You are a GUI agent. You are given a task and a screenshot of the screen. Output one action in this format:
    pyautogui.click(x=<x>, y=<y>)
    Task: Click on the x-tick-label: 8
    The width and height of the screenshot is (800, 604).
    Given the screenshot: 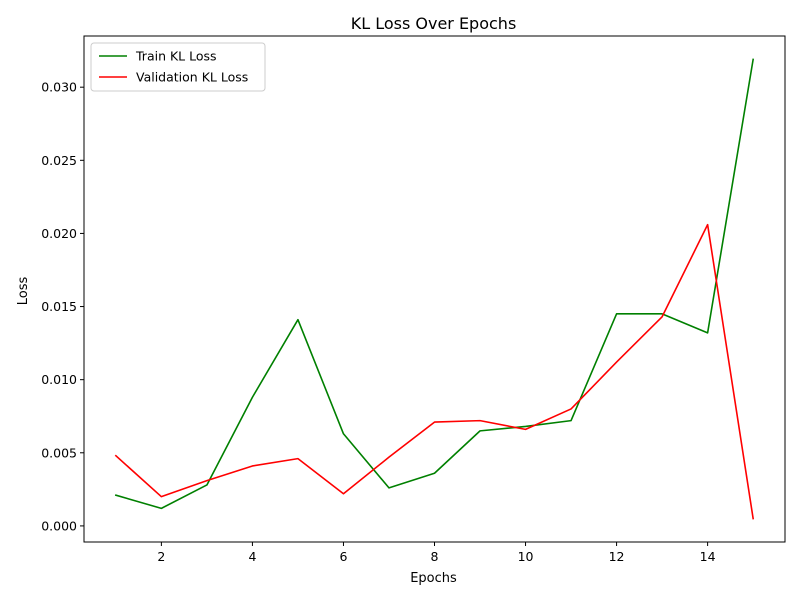 What is the action you would take?
    pyautogui.click(x=435, y=556)
    